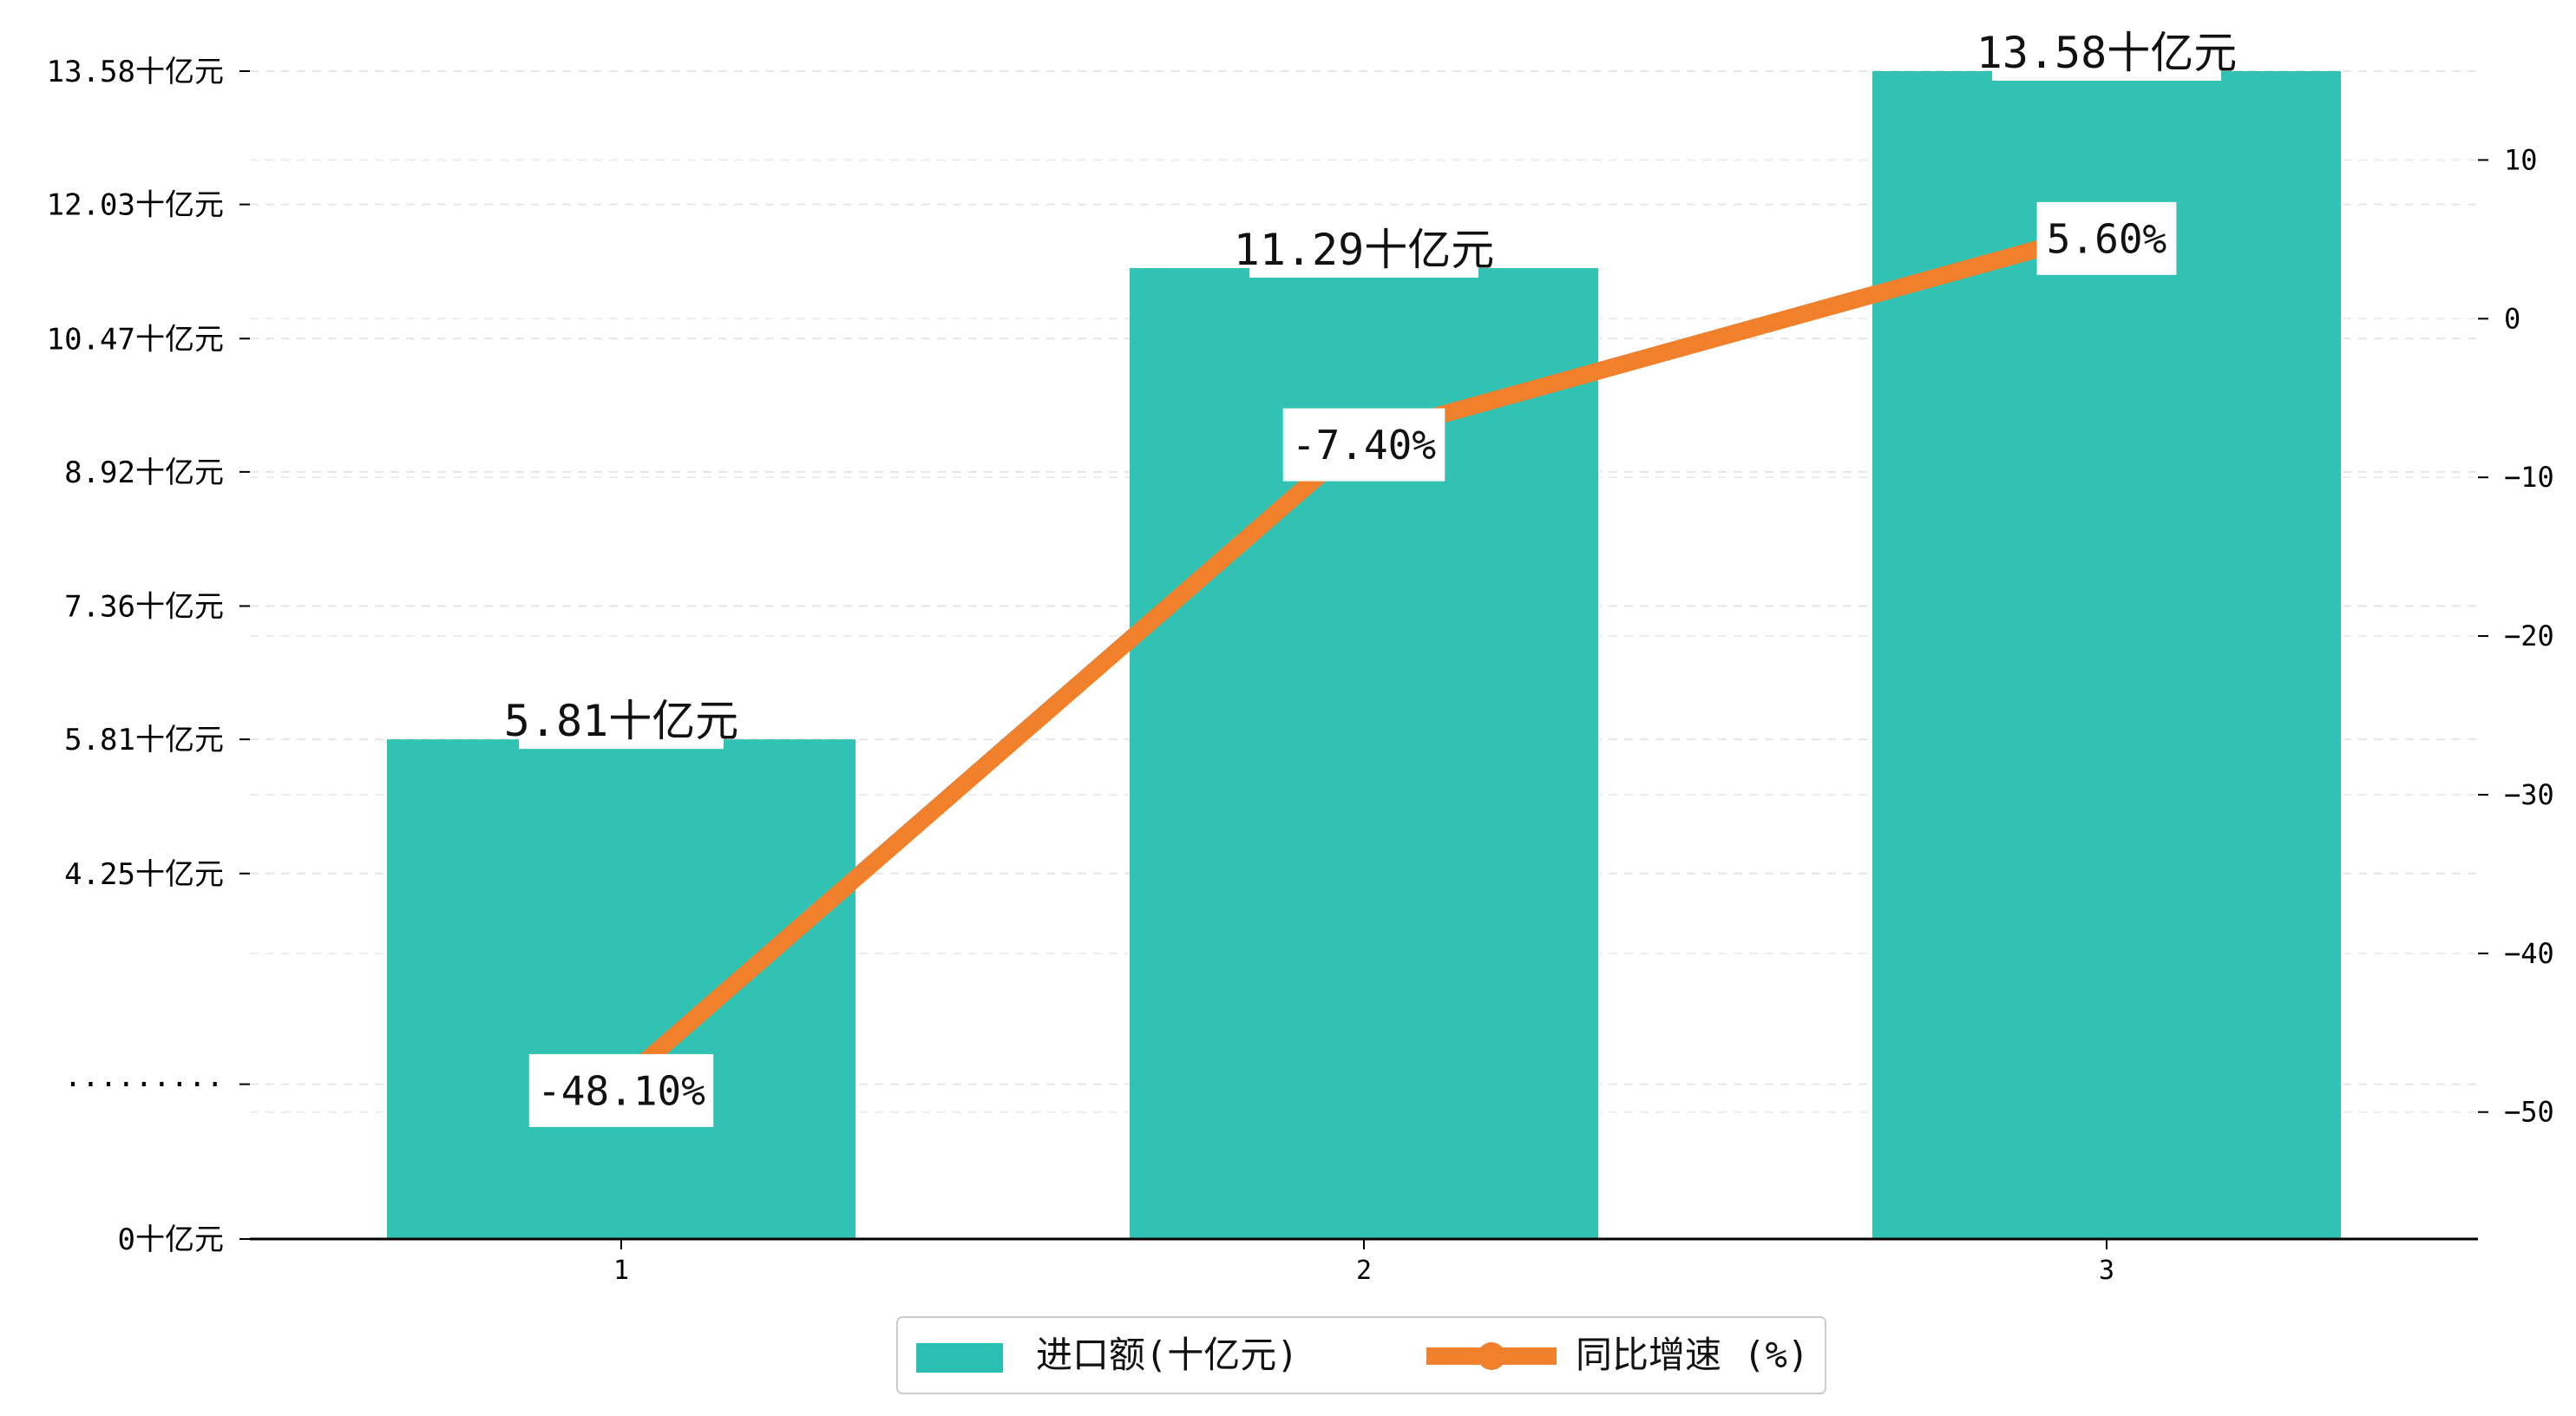 This screenshot has width=2576, height=1416. I want to click on y-left-tick-label: 12.03十亿元, so click(135, 205).